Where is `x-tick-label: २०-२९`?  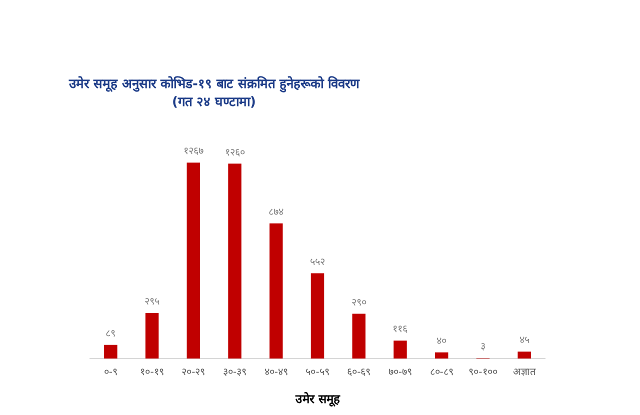
x-tick-label: २०-२९ is located at coordinates (194, 372).